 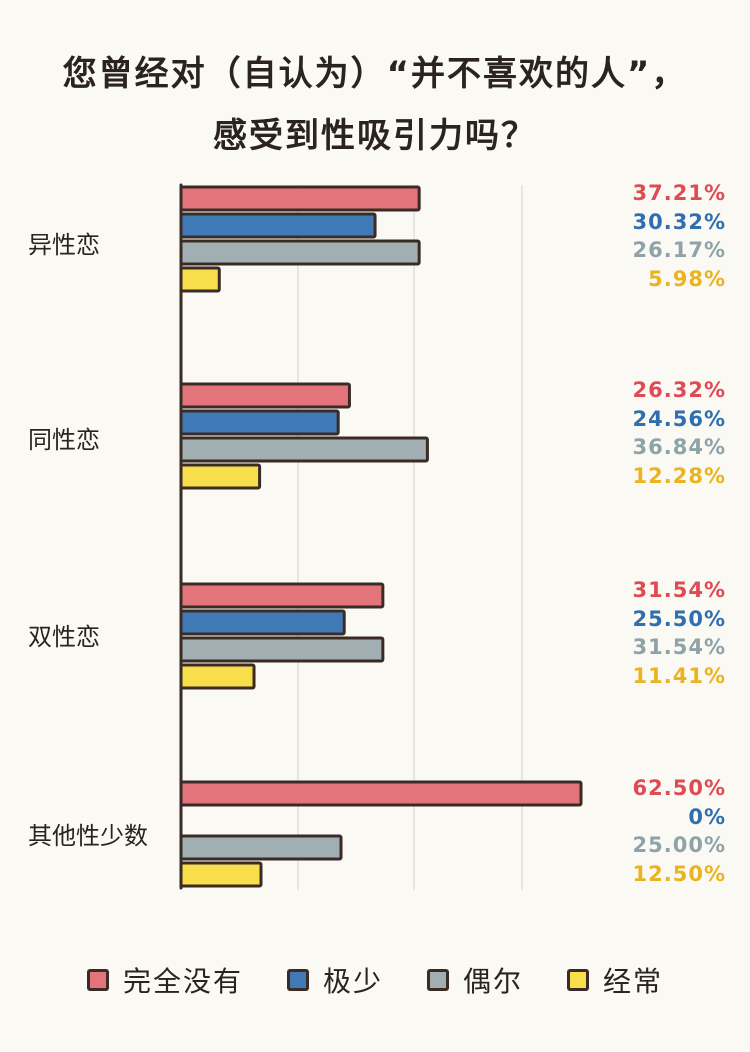 I want to click on value-label: 12.50%, so click(x=679, y=873).